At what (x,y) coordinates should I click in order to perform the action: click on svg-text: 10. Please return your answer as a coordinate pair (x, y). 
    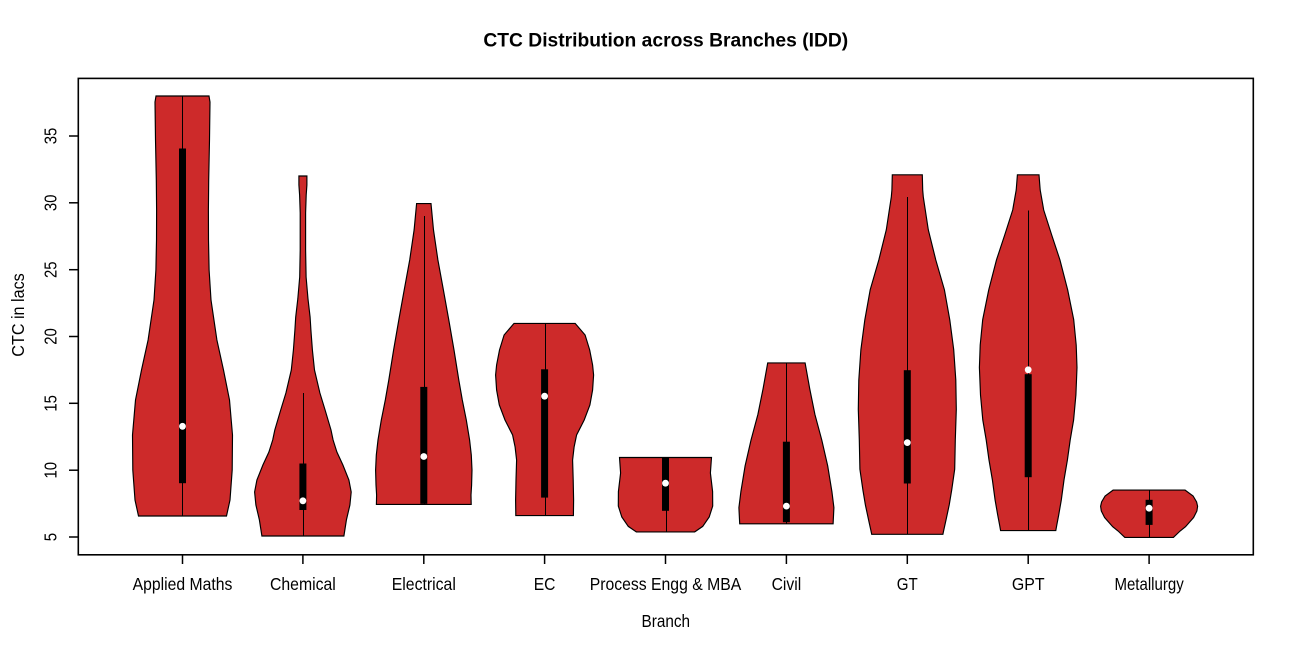
    Looking at the image, I should click on (51, 470).